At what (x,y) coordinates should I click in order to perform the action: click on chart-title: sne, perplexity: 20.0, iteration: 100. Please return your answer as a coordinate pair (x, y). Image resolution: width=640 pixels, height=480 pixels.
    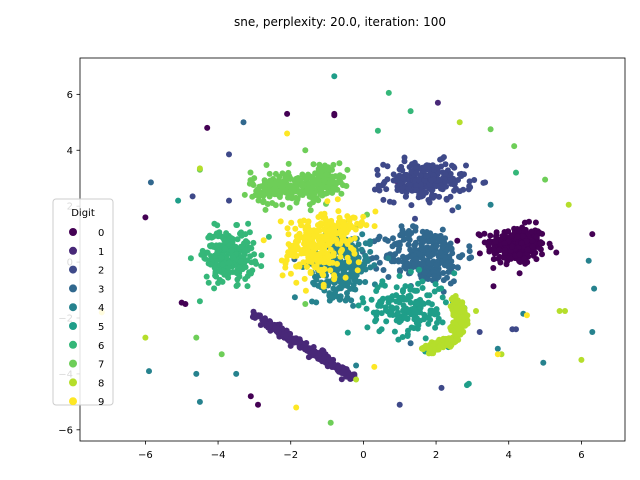
    Looking at the image, I should click on (340, 22).